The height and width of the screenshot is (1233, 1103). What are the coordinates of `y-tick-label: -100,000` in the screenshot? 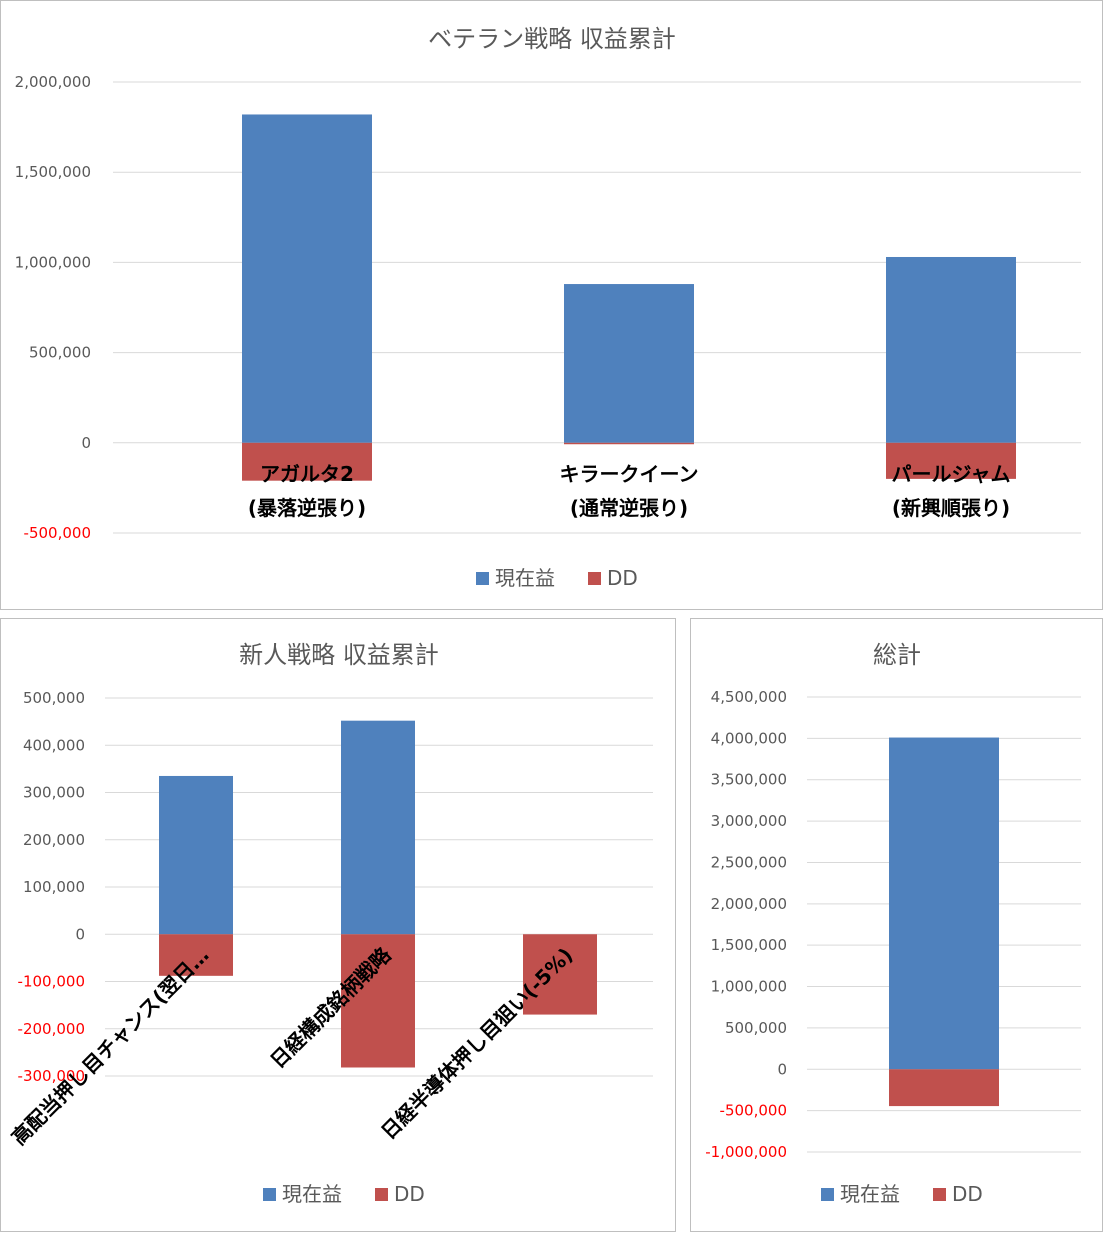 It's located at (51, 982).